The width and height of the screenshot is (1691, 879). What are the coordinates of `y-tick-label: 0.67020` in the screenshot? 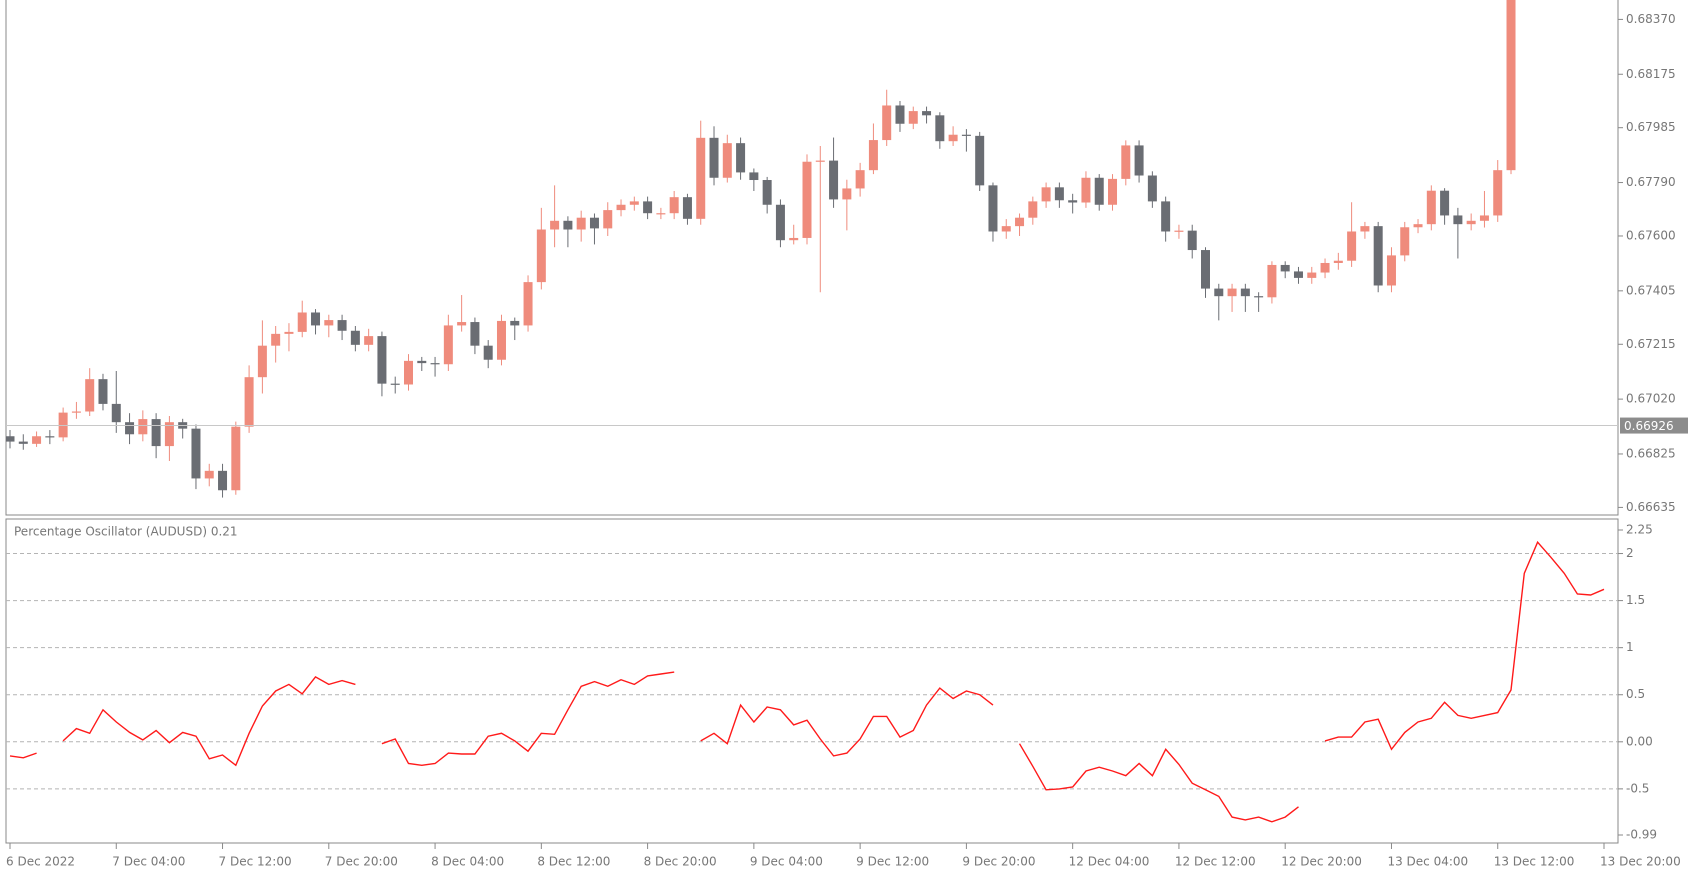 It's located at (1651, 399).